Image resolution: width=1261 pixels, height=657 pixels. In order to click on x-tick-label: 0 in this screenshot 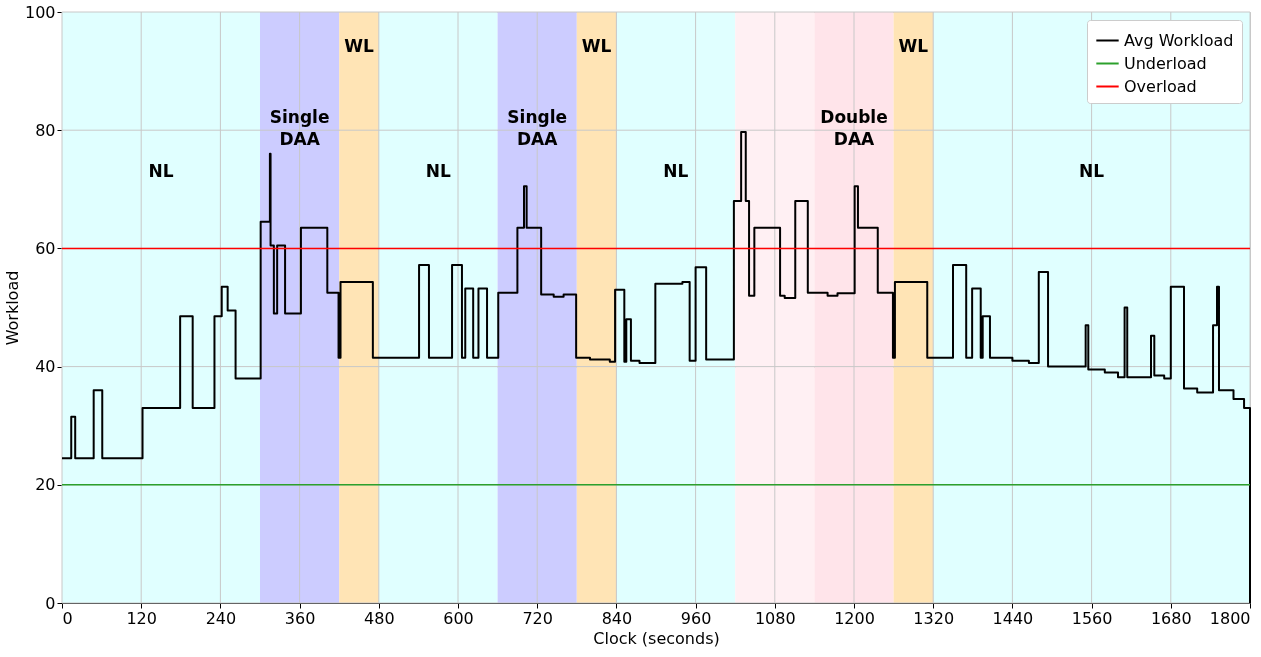, I will do `click(67, 618)`.